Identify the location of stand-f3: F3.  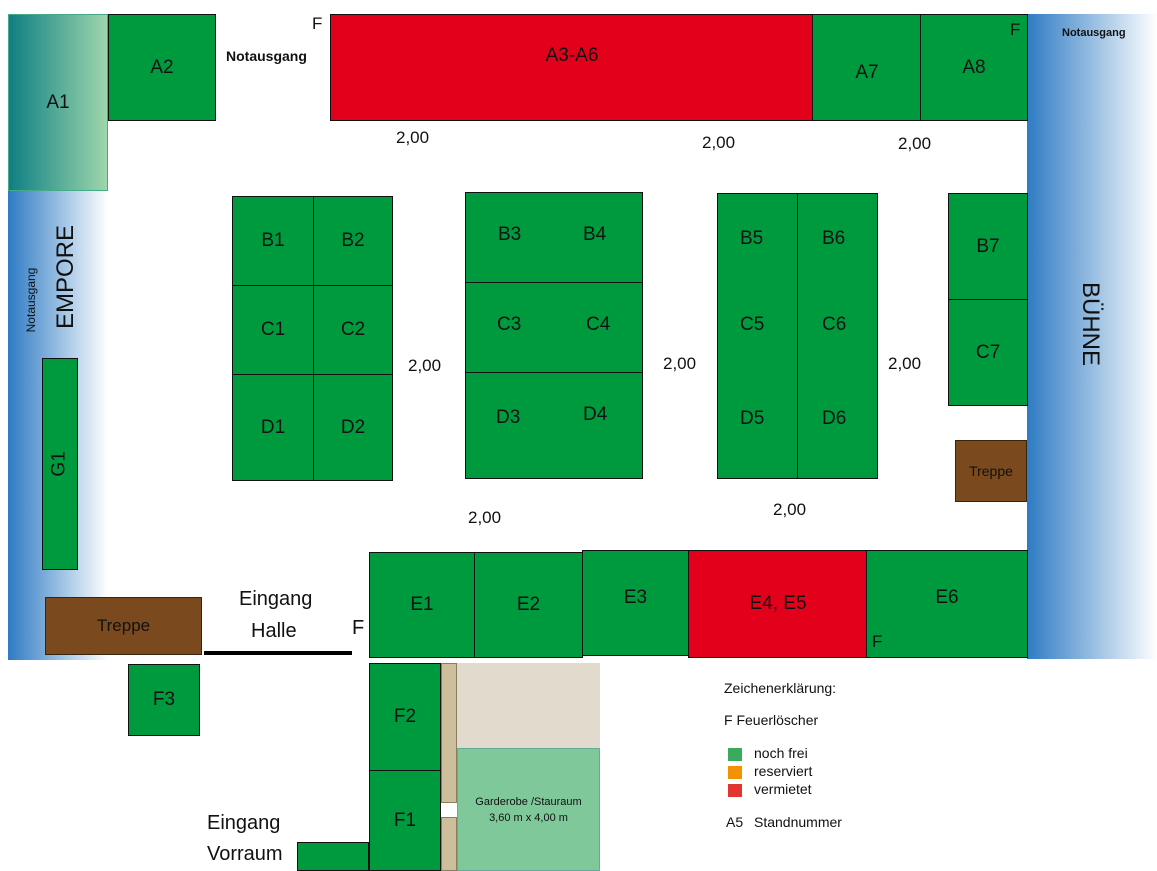
(164, 700).